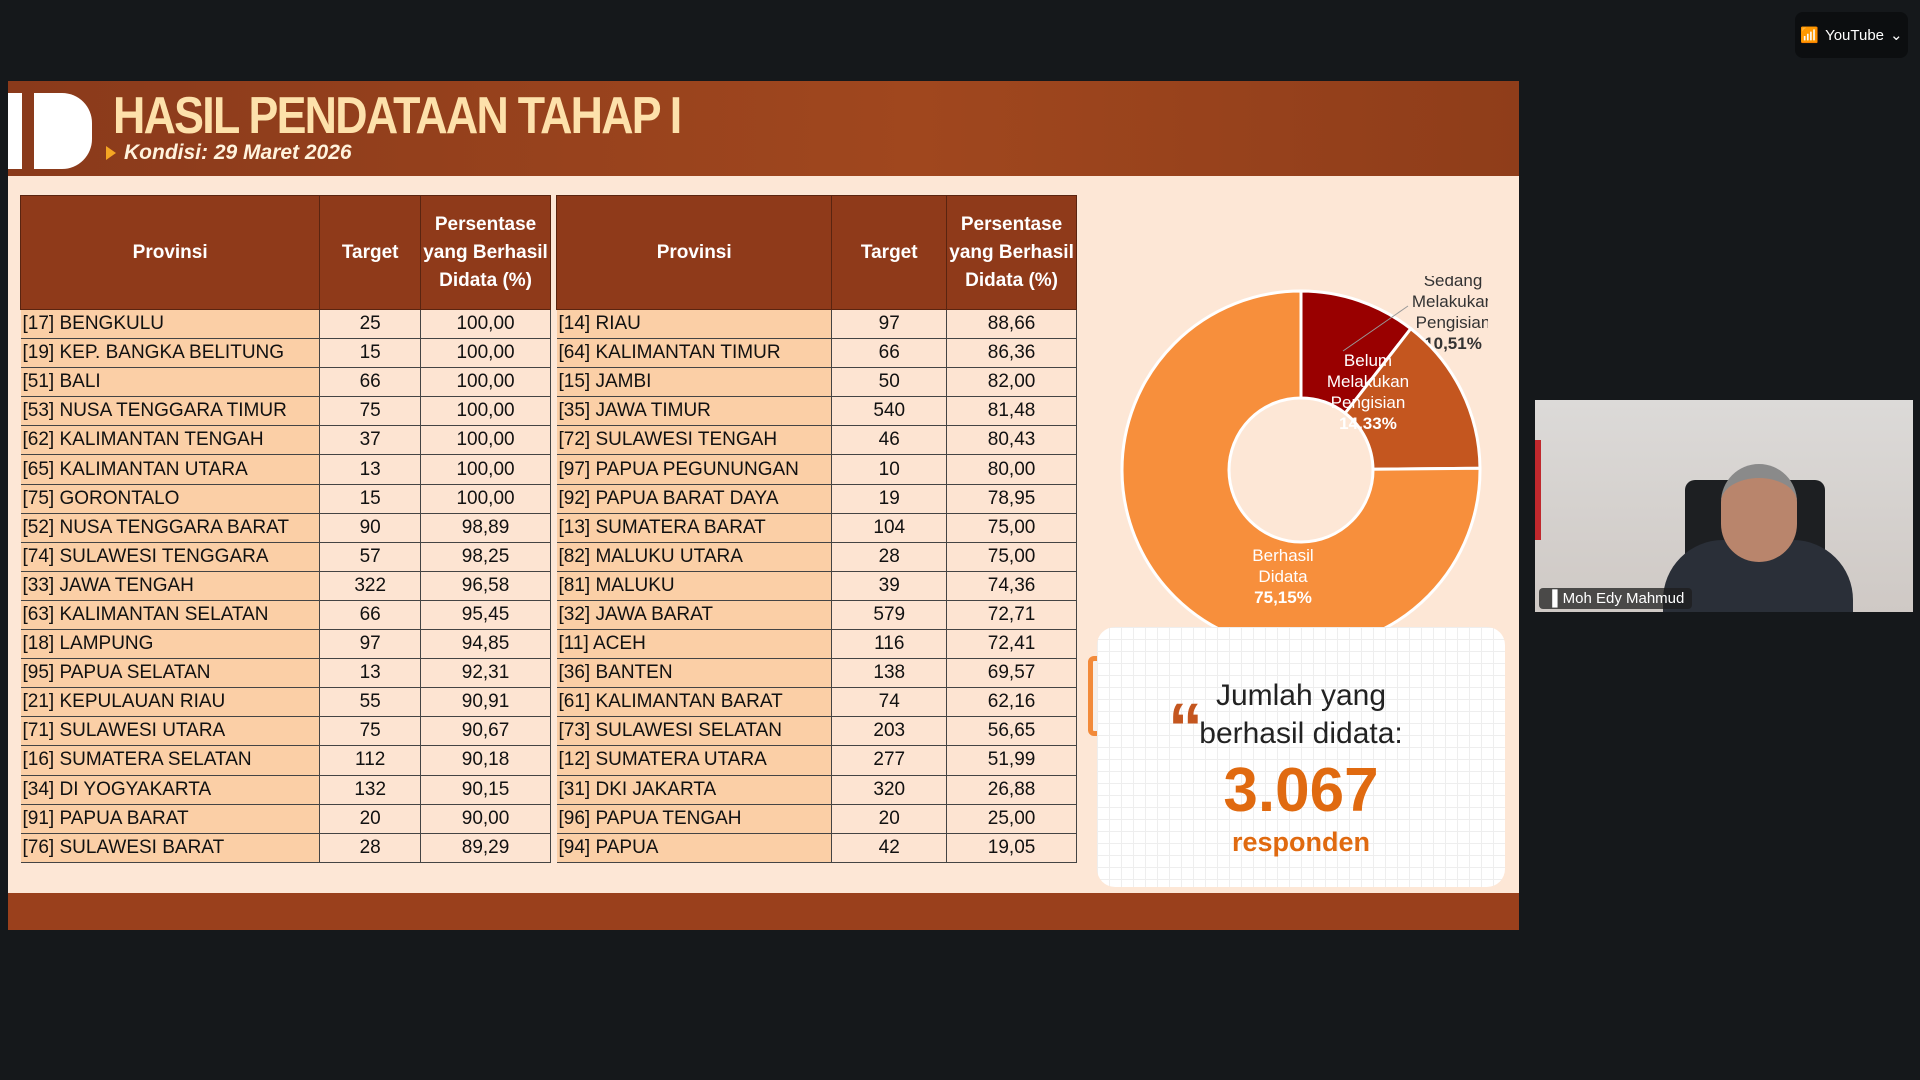 The height and width of the screenshot is (1080, 1920). What do you see at coordinates (889, 673) in the screenshot?
I see `cell-target: 138` at bounding box center [889, 673].